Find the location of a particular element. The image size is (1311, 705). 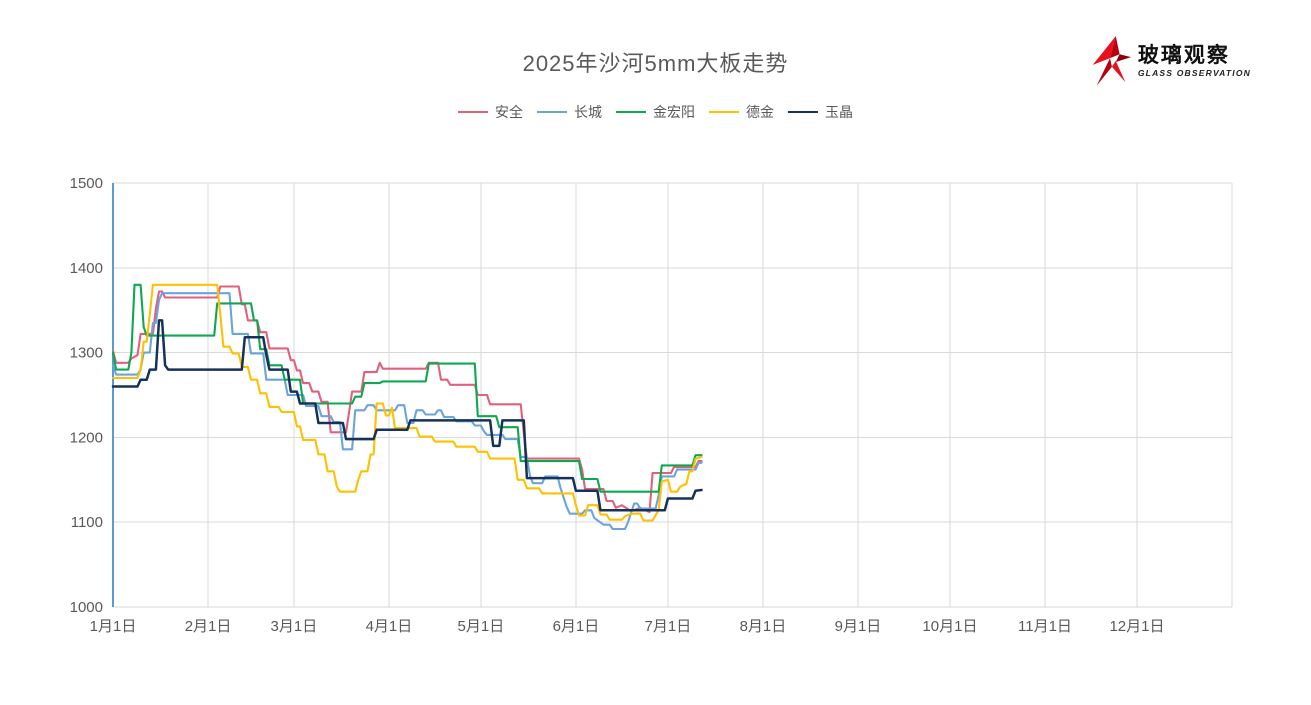

x-axis-tick-label: 4月1日 is located at coordinates (389, 626).